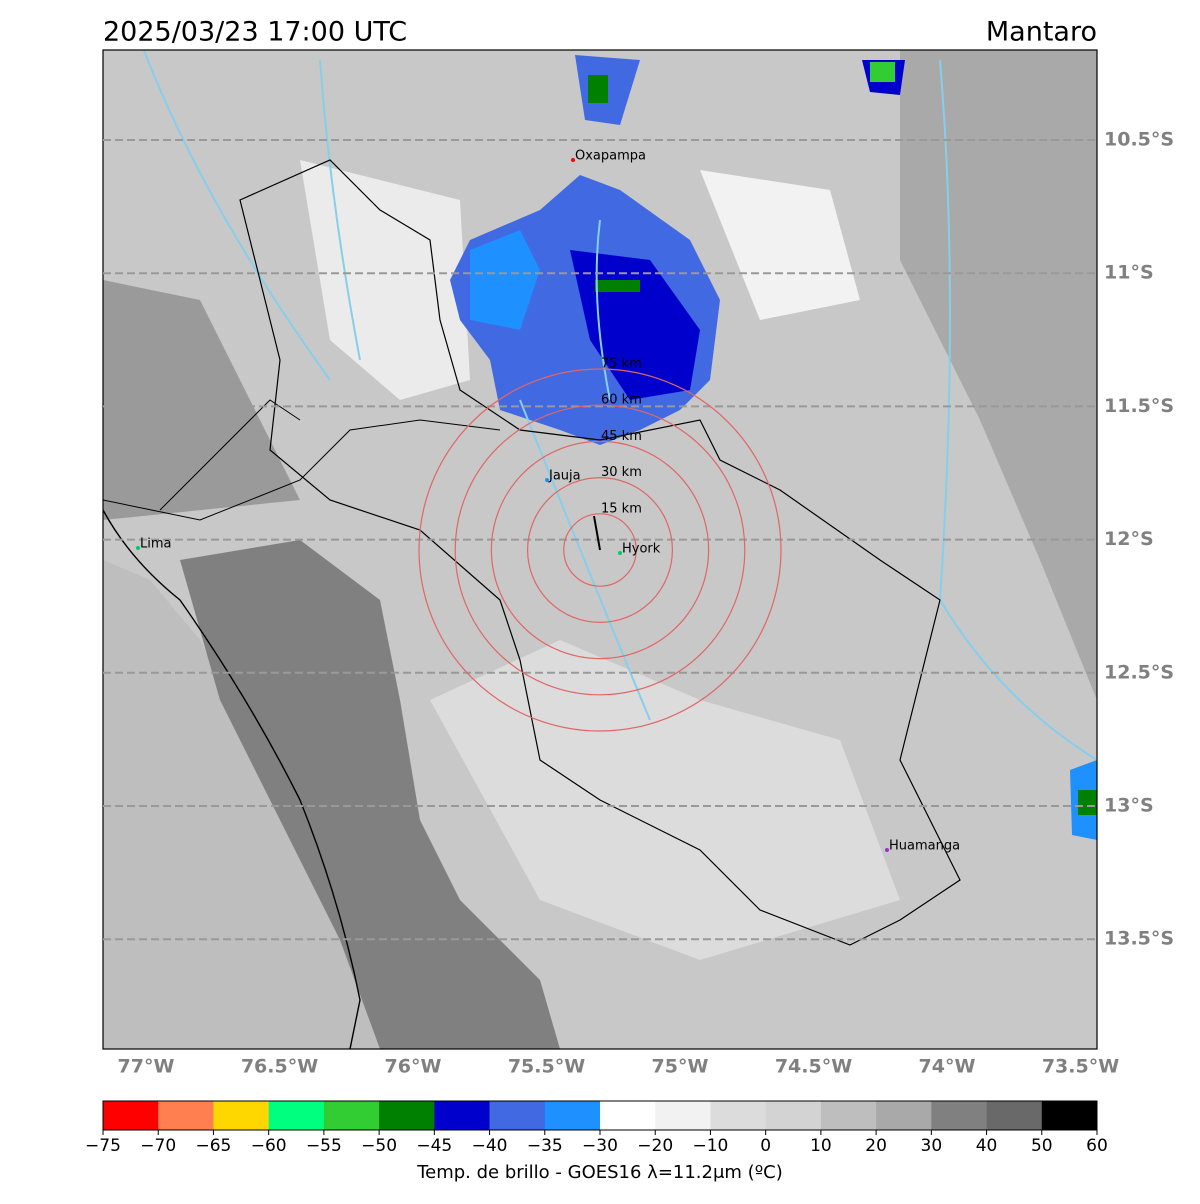 The width and height of the screenshot is (1200, 1204). I want to click on region-name: Mantaro, so click(1041, 32).